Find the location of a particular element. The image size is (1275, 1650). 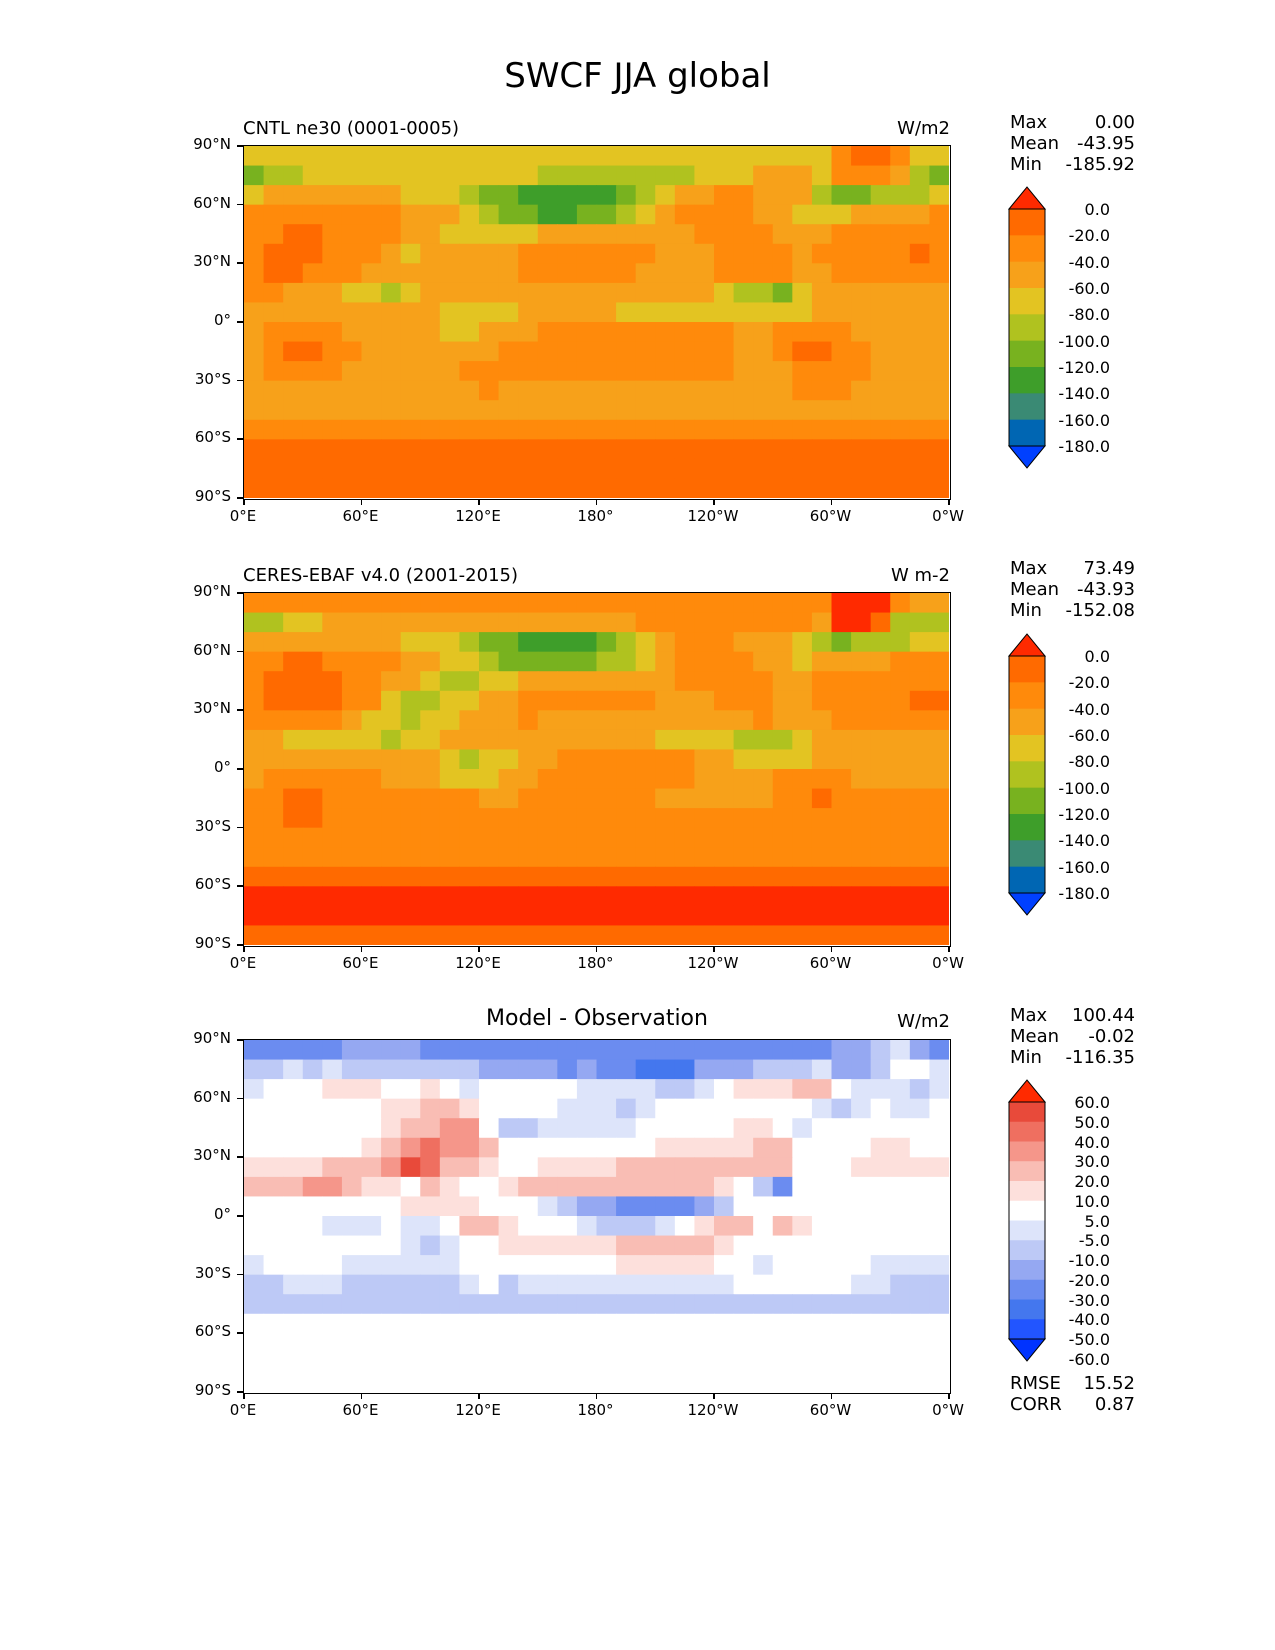

y-tick-label: 60°N is located at coordinates (212, 649).